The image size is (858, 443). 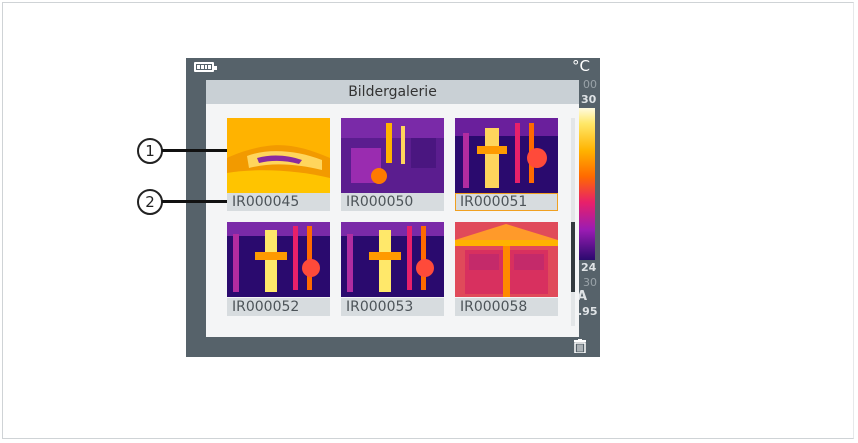 I want to click on scale-top-partial: 00, so click(x=590, y=84).